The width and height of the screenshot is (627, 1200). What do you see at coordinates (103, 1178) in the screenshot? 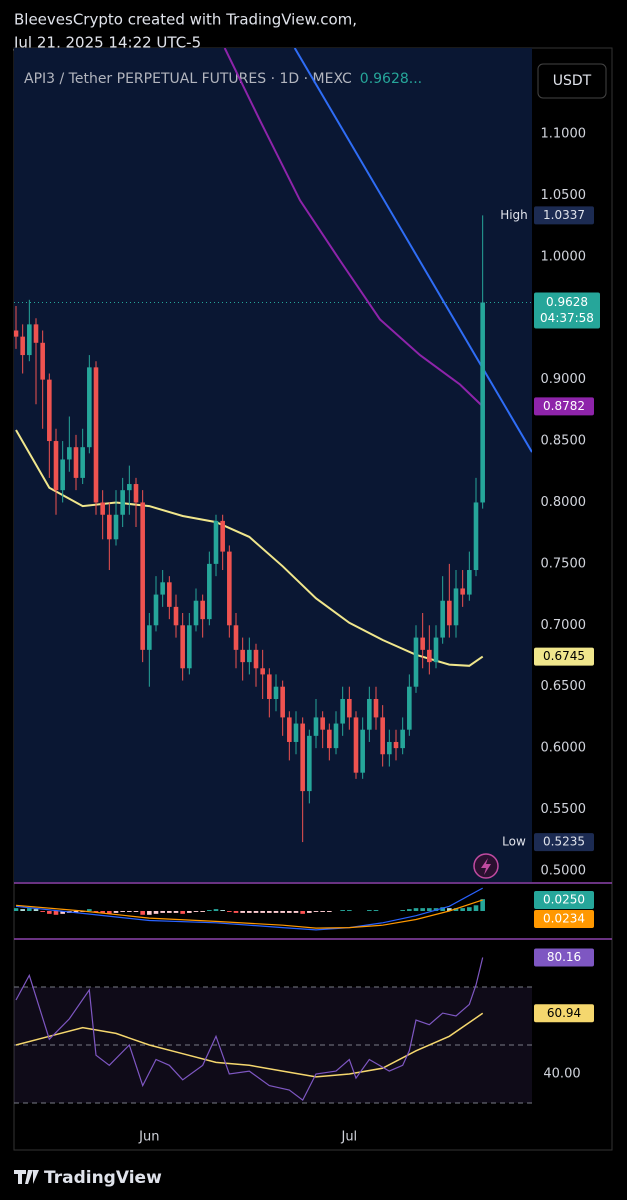
I see `brand: TradingView` at bounding box center [103, 1178].